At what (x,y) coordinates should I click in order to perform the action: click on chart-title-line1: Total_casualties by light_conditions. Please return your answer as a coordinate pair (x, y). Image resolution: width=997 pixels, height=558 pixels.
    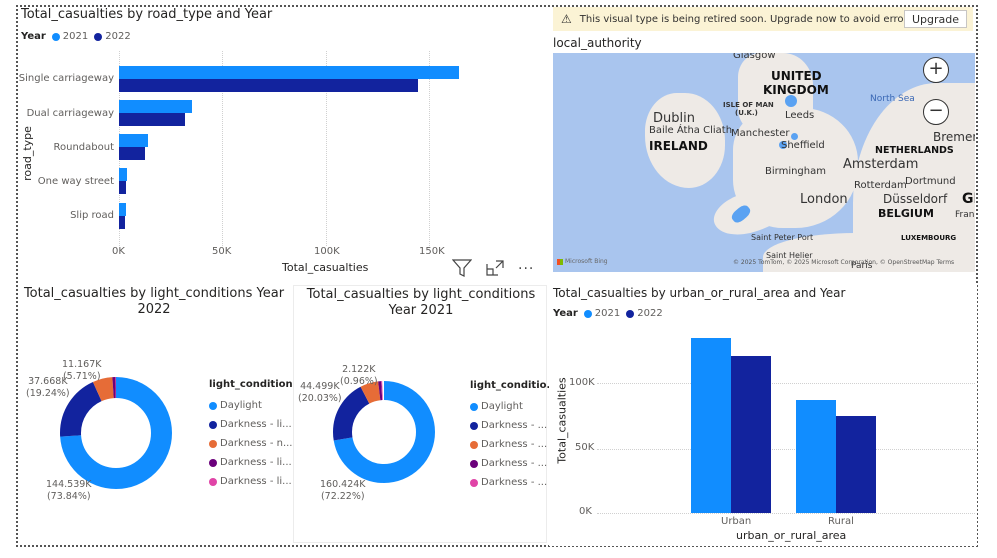
    Looking at the image, I should click on (421, 294).